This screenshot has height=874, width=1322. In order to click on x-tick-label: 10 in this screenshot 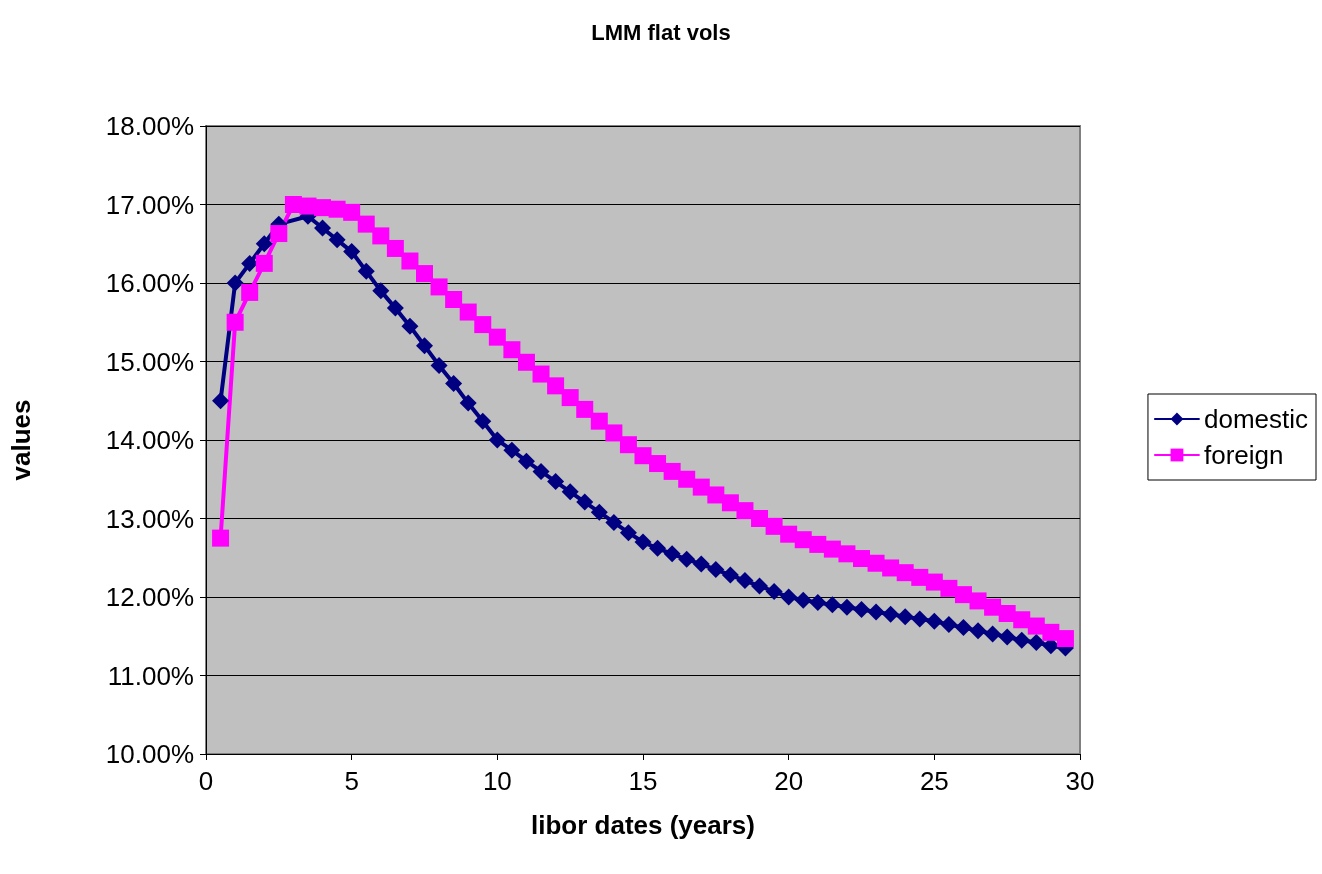, I will do `click(497, 781)`.